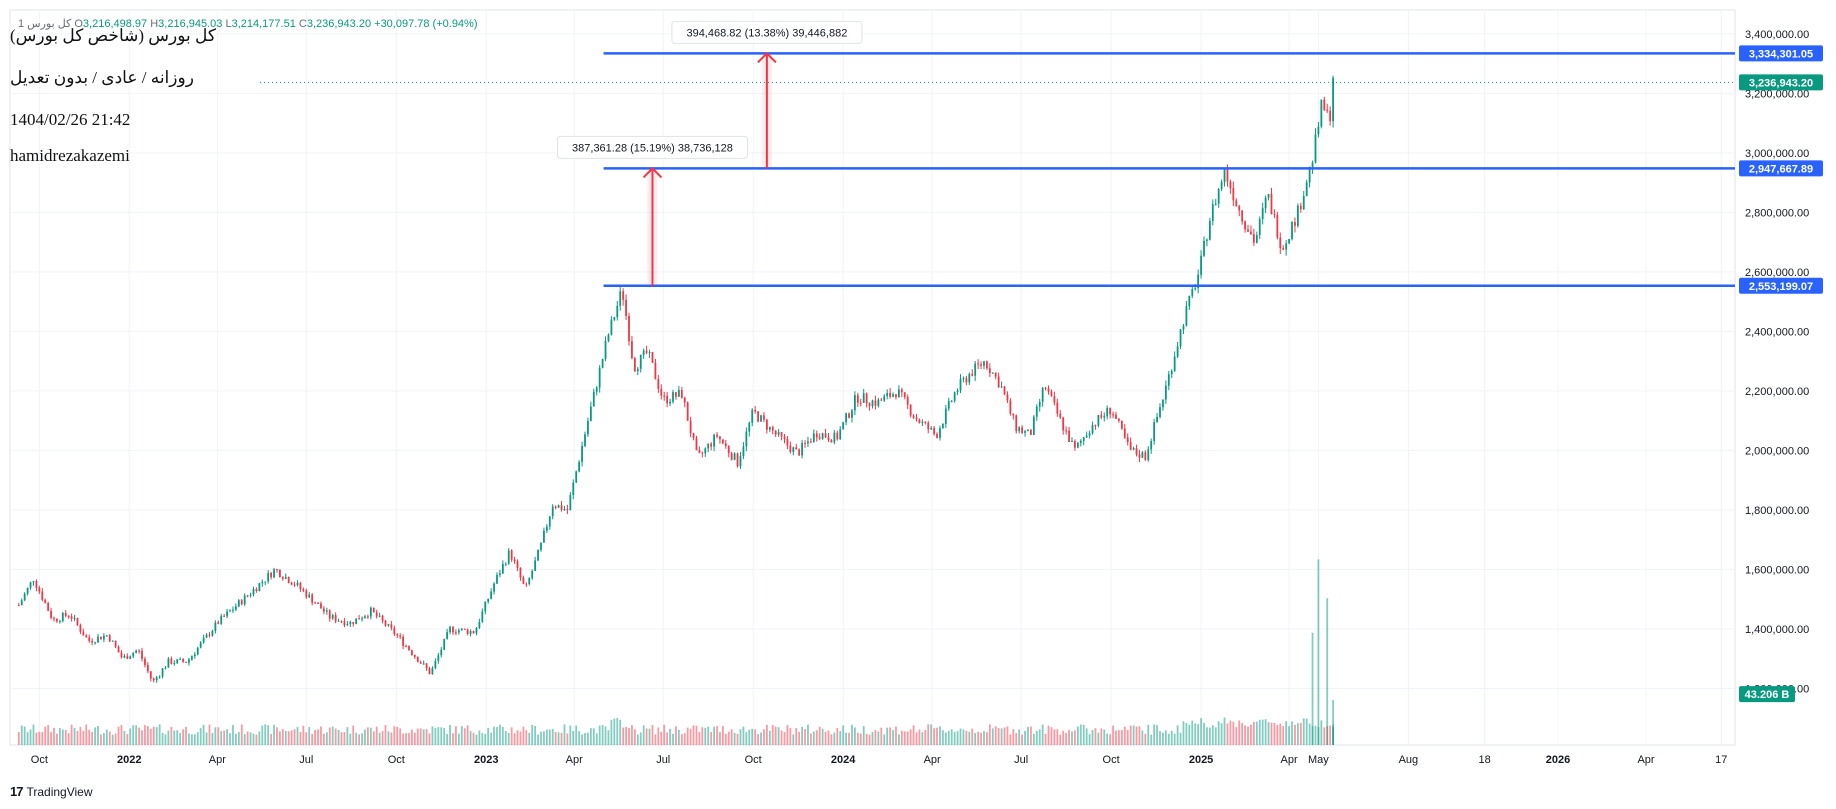 This screenshot has width=1836, height=809. I want to click on volume-value-tag, so click(1767, 694).